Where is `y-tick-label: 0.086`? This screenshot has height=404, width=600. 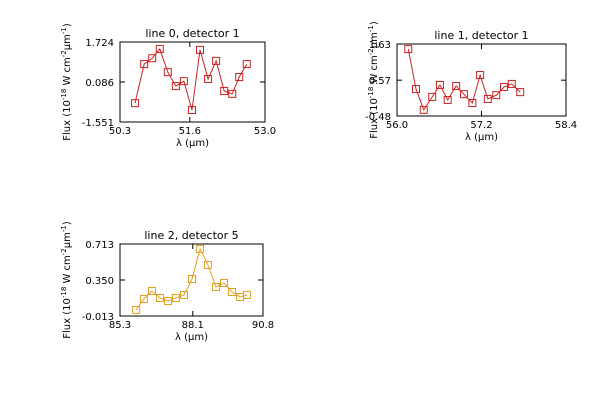
y-tick-label: 0.086 is located at coordinates (99, 83).